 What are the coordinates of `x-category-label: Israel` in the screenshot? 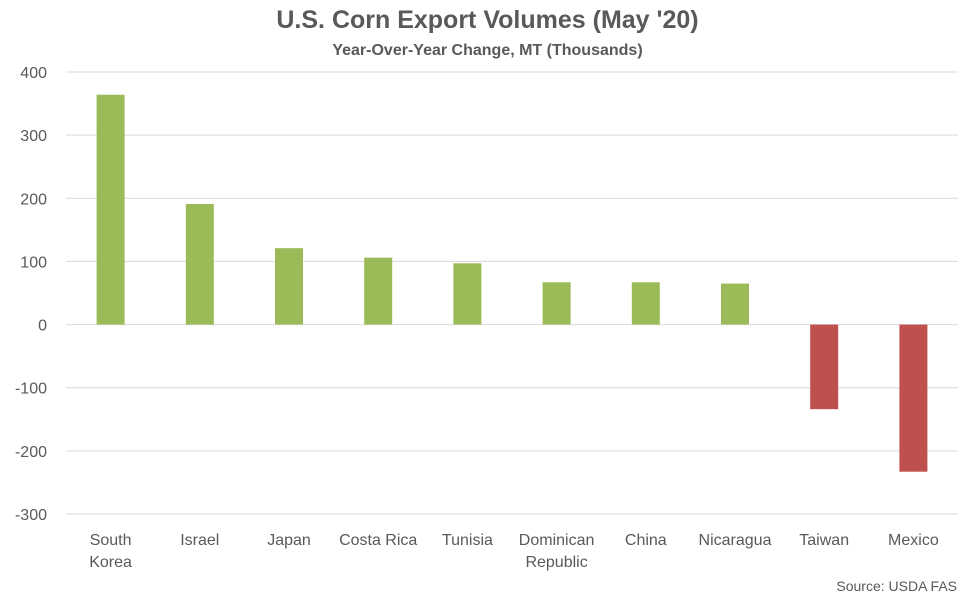 It's located at (199, 540).